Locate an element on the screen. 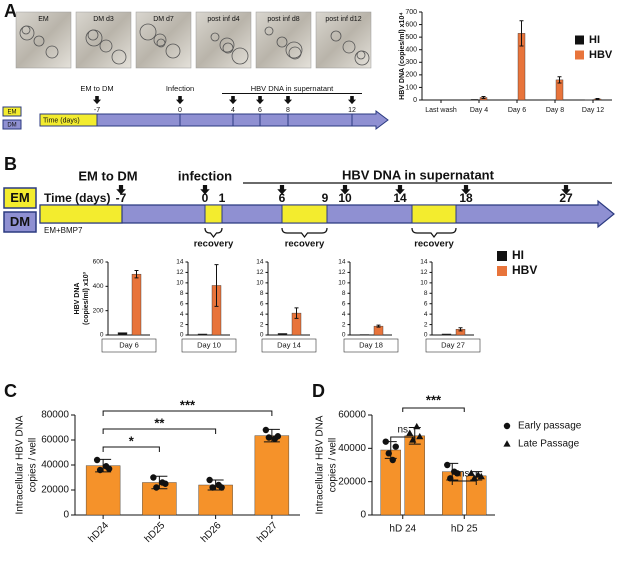 This screenshot has height=566, width=617. y-axis-label: HBV DNA is located at coordinates (77, 299).